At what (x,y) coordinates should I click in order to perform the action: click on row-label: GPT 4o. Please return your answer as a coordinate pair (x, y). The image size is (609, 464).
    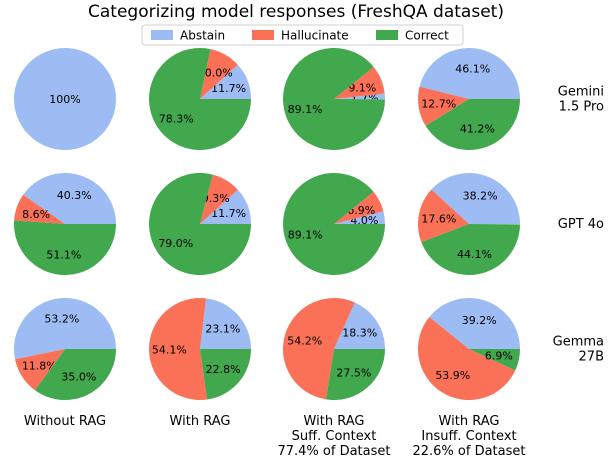
    Looking at the image, I should click on (581, 224).